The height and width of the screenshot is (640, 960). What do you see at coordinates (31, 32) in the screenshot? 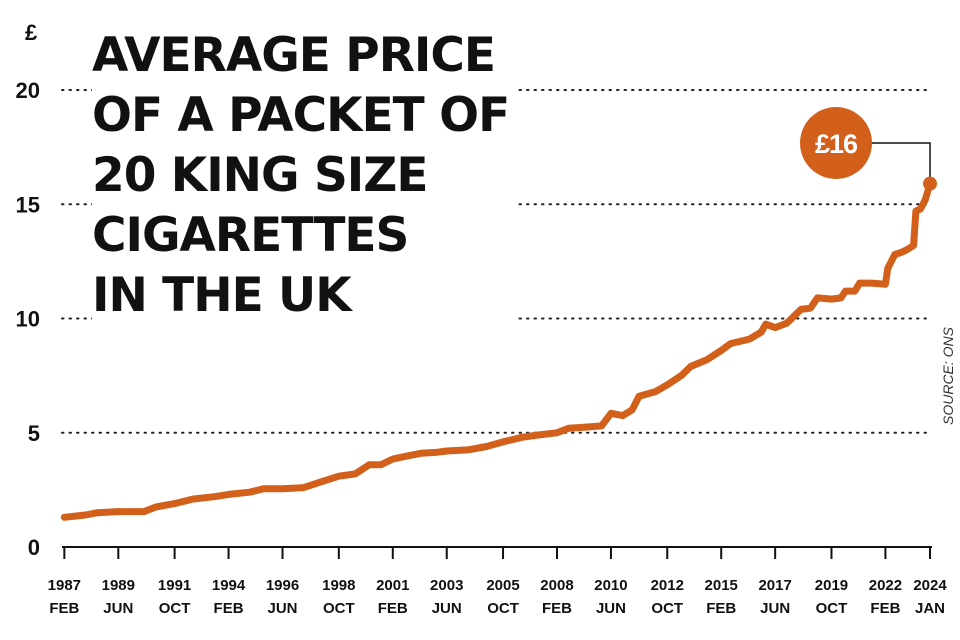
I see `y-axis-currency-label: £` at bounding box center [31, 32].